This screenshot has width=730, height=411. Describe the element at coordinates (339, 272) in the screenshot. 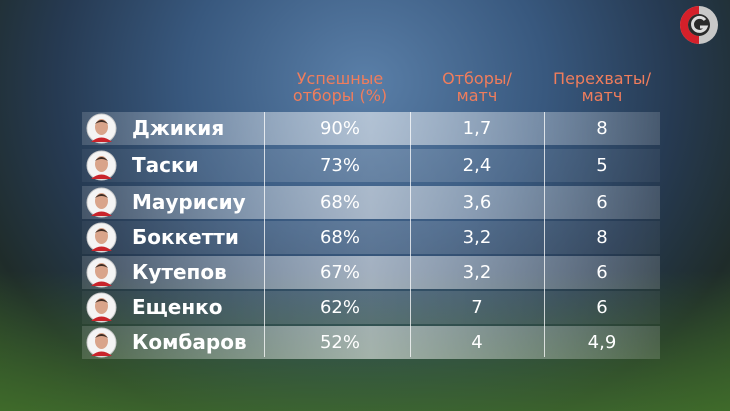

I see `stat-cell: 67%` at that location.